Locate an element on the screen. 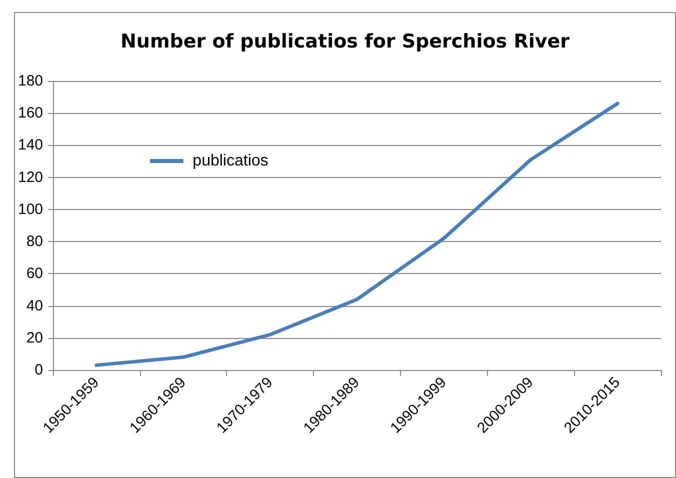 Image resolution: width=676 pixels, height=478 pixels. y-tick-label: 160 is located at coordinates (31, 113).